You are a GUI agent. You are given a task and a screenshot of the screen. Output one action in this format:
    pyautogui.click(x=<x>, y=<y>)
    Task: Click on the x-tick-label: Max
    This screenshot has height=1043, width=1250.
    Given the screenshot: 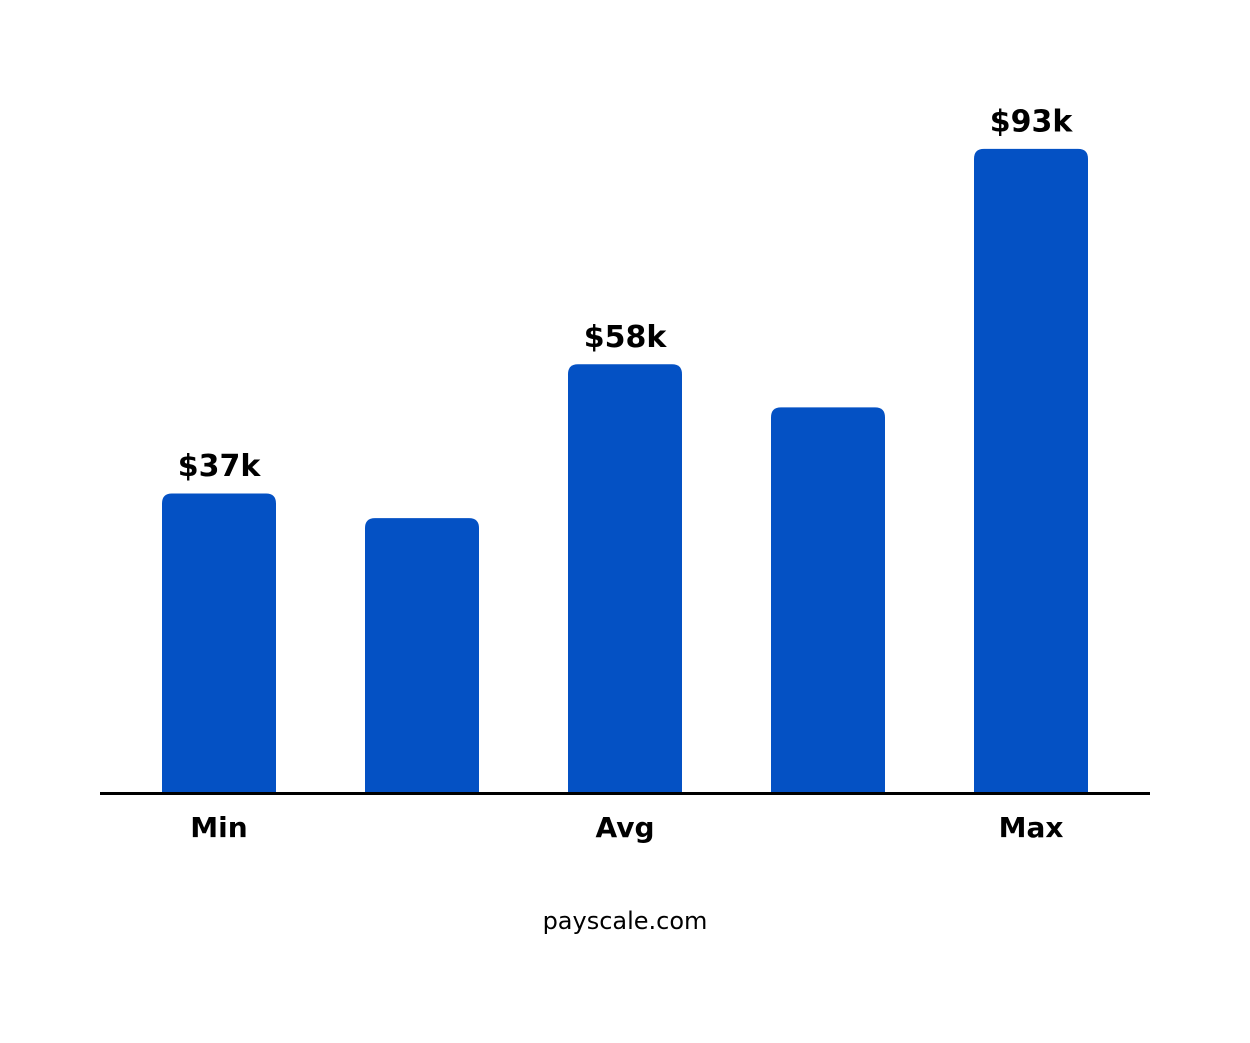 What is the action you would take?
    pyautogui.click(x=1031, y=827)
    